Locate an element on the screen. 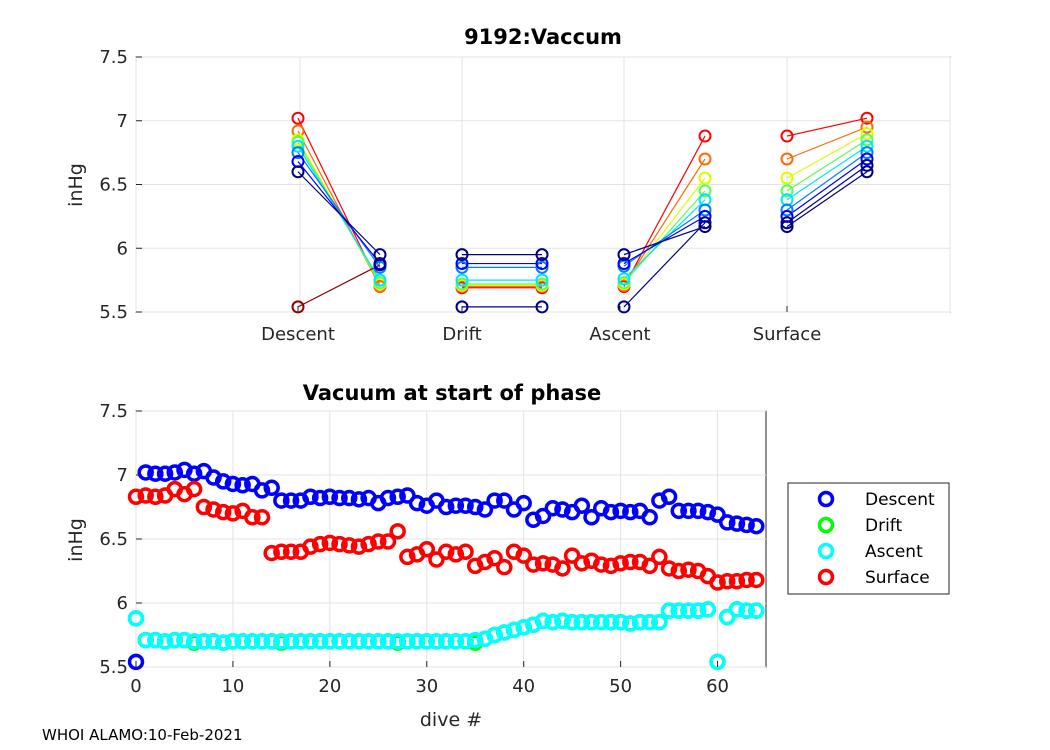 The image size is (1050, 750). bottom-x-axis-label: dive # is located at coordinates (451, 720).